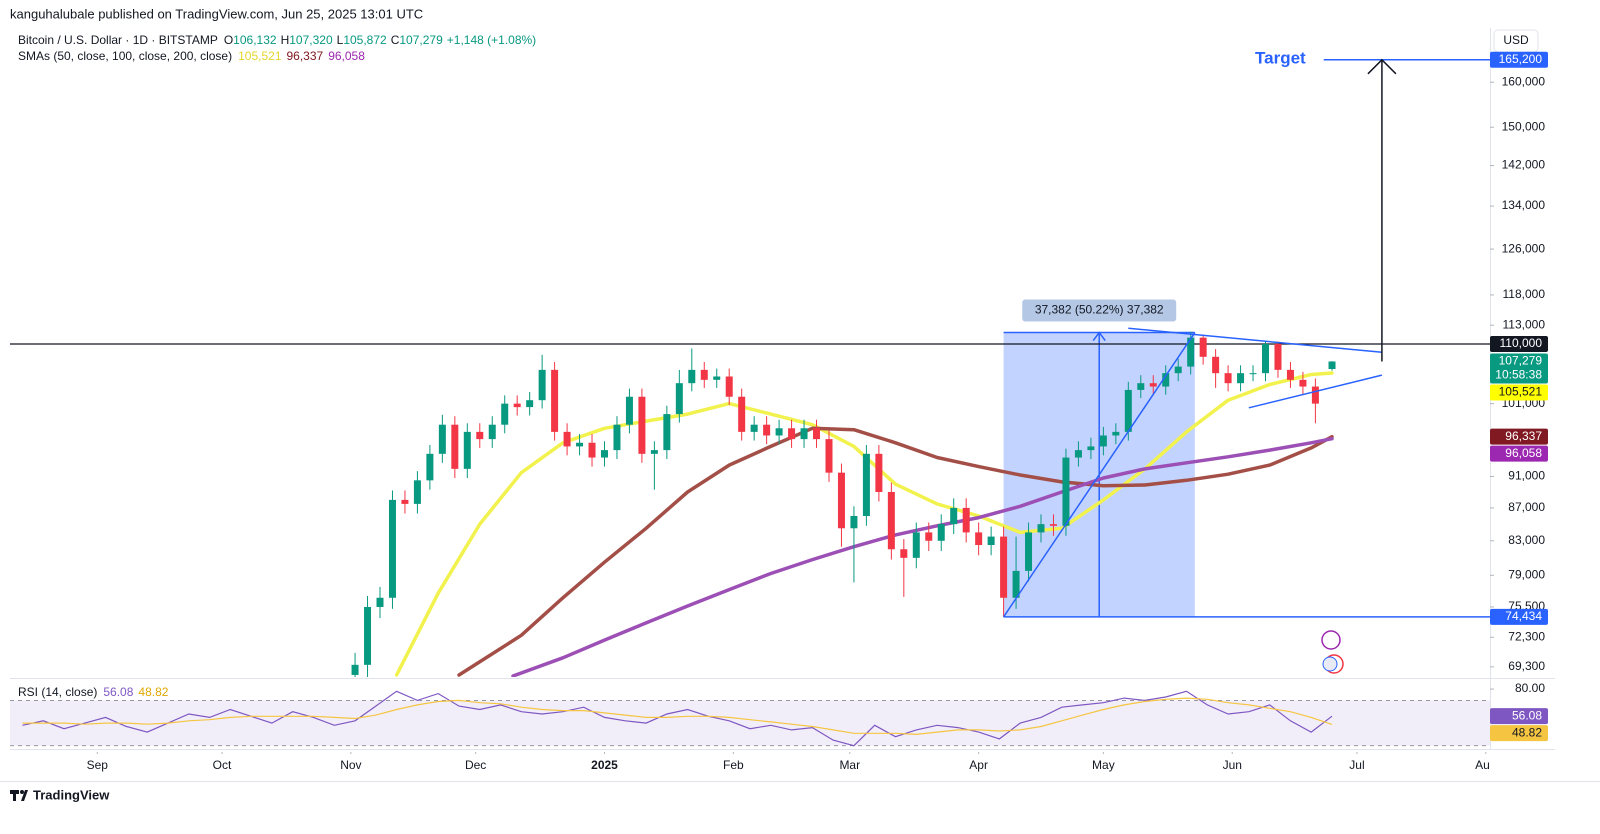 Image resolution: width=1600 pixels, height=834 pixels. What do you see at coordinates (421, 40) in the screenshot?
I see `ohlc-value: 107,279` at bounding box center [421, 40].